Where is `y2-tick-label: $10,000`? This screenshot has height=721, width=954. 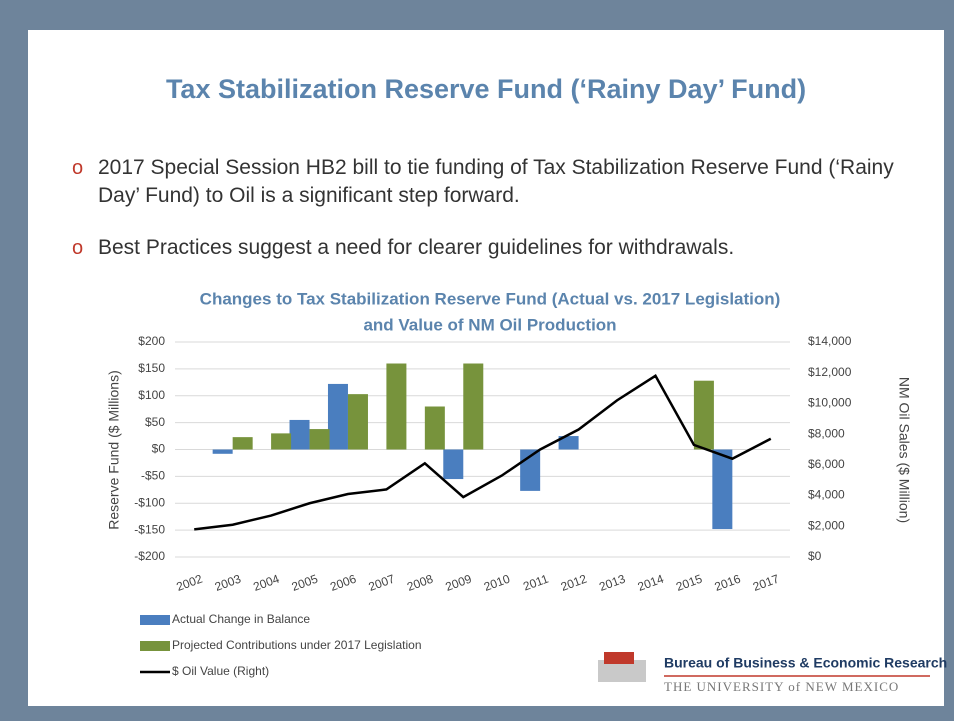 y2-tick-label: $10,000 is located at coordinates (830, 403).